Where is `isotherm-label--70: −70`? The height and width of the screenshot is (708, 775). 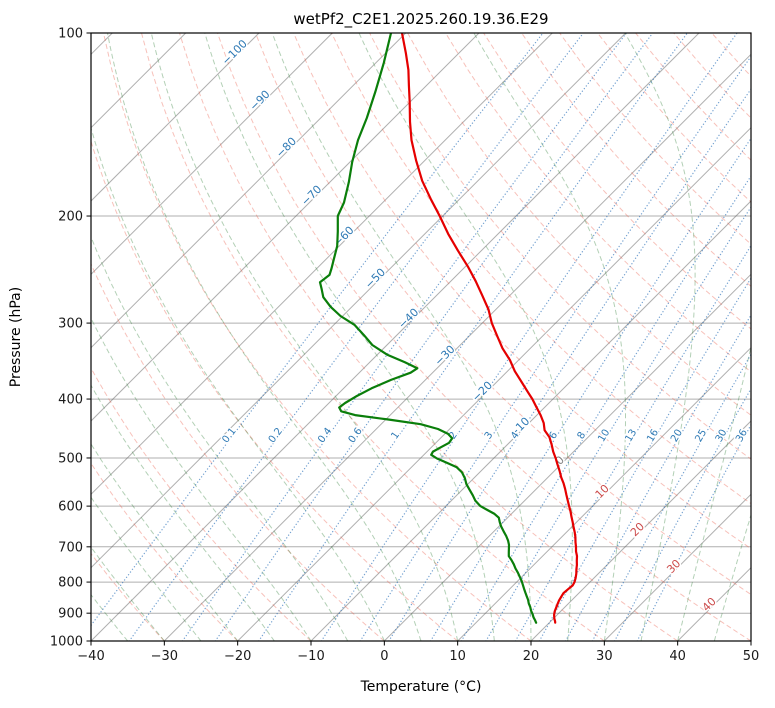
isotherm-label--70: −70 is located at coordinates (312, 196).